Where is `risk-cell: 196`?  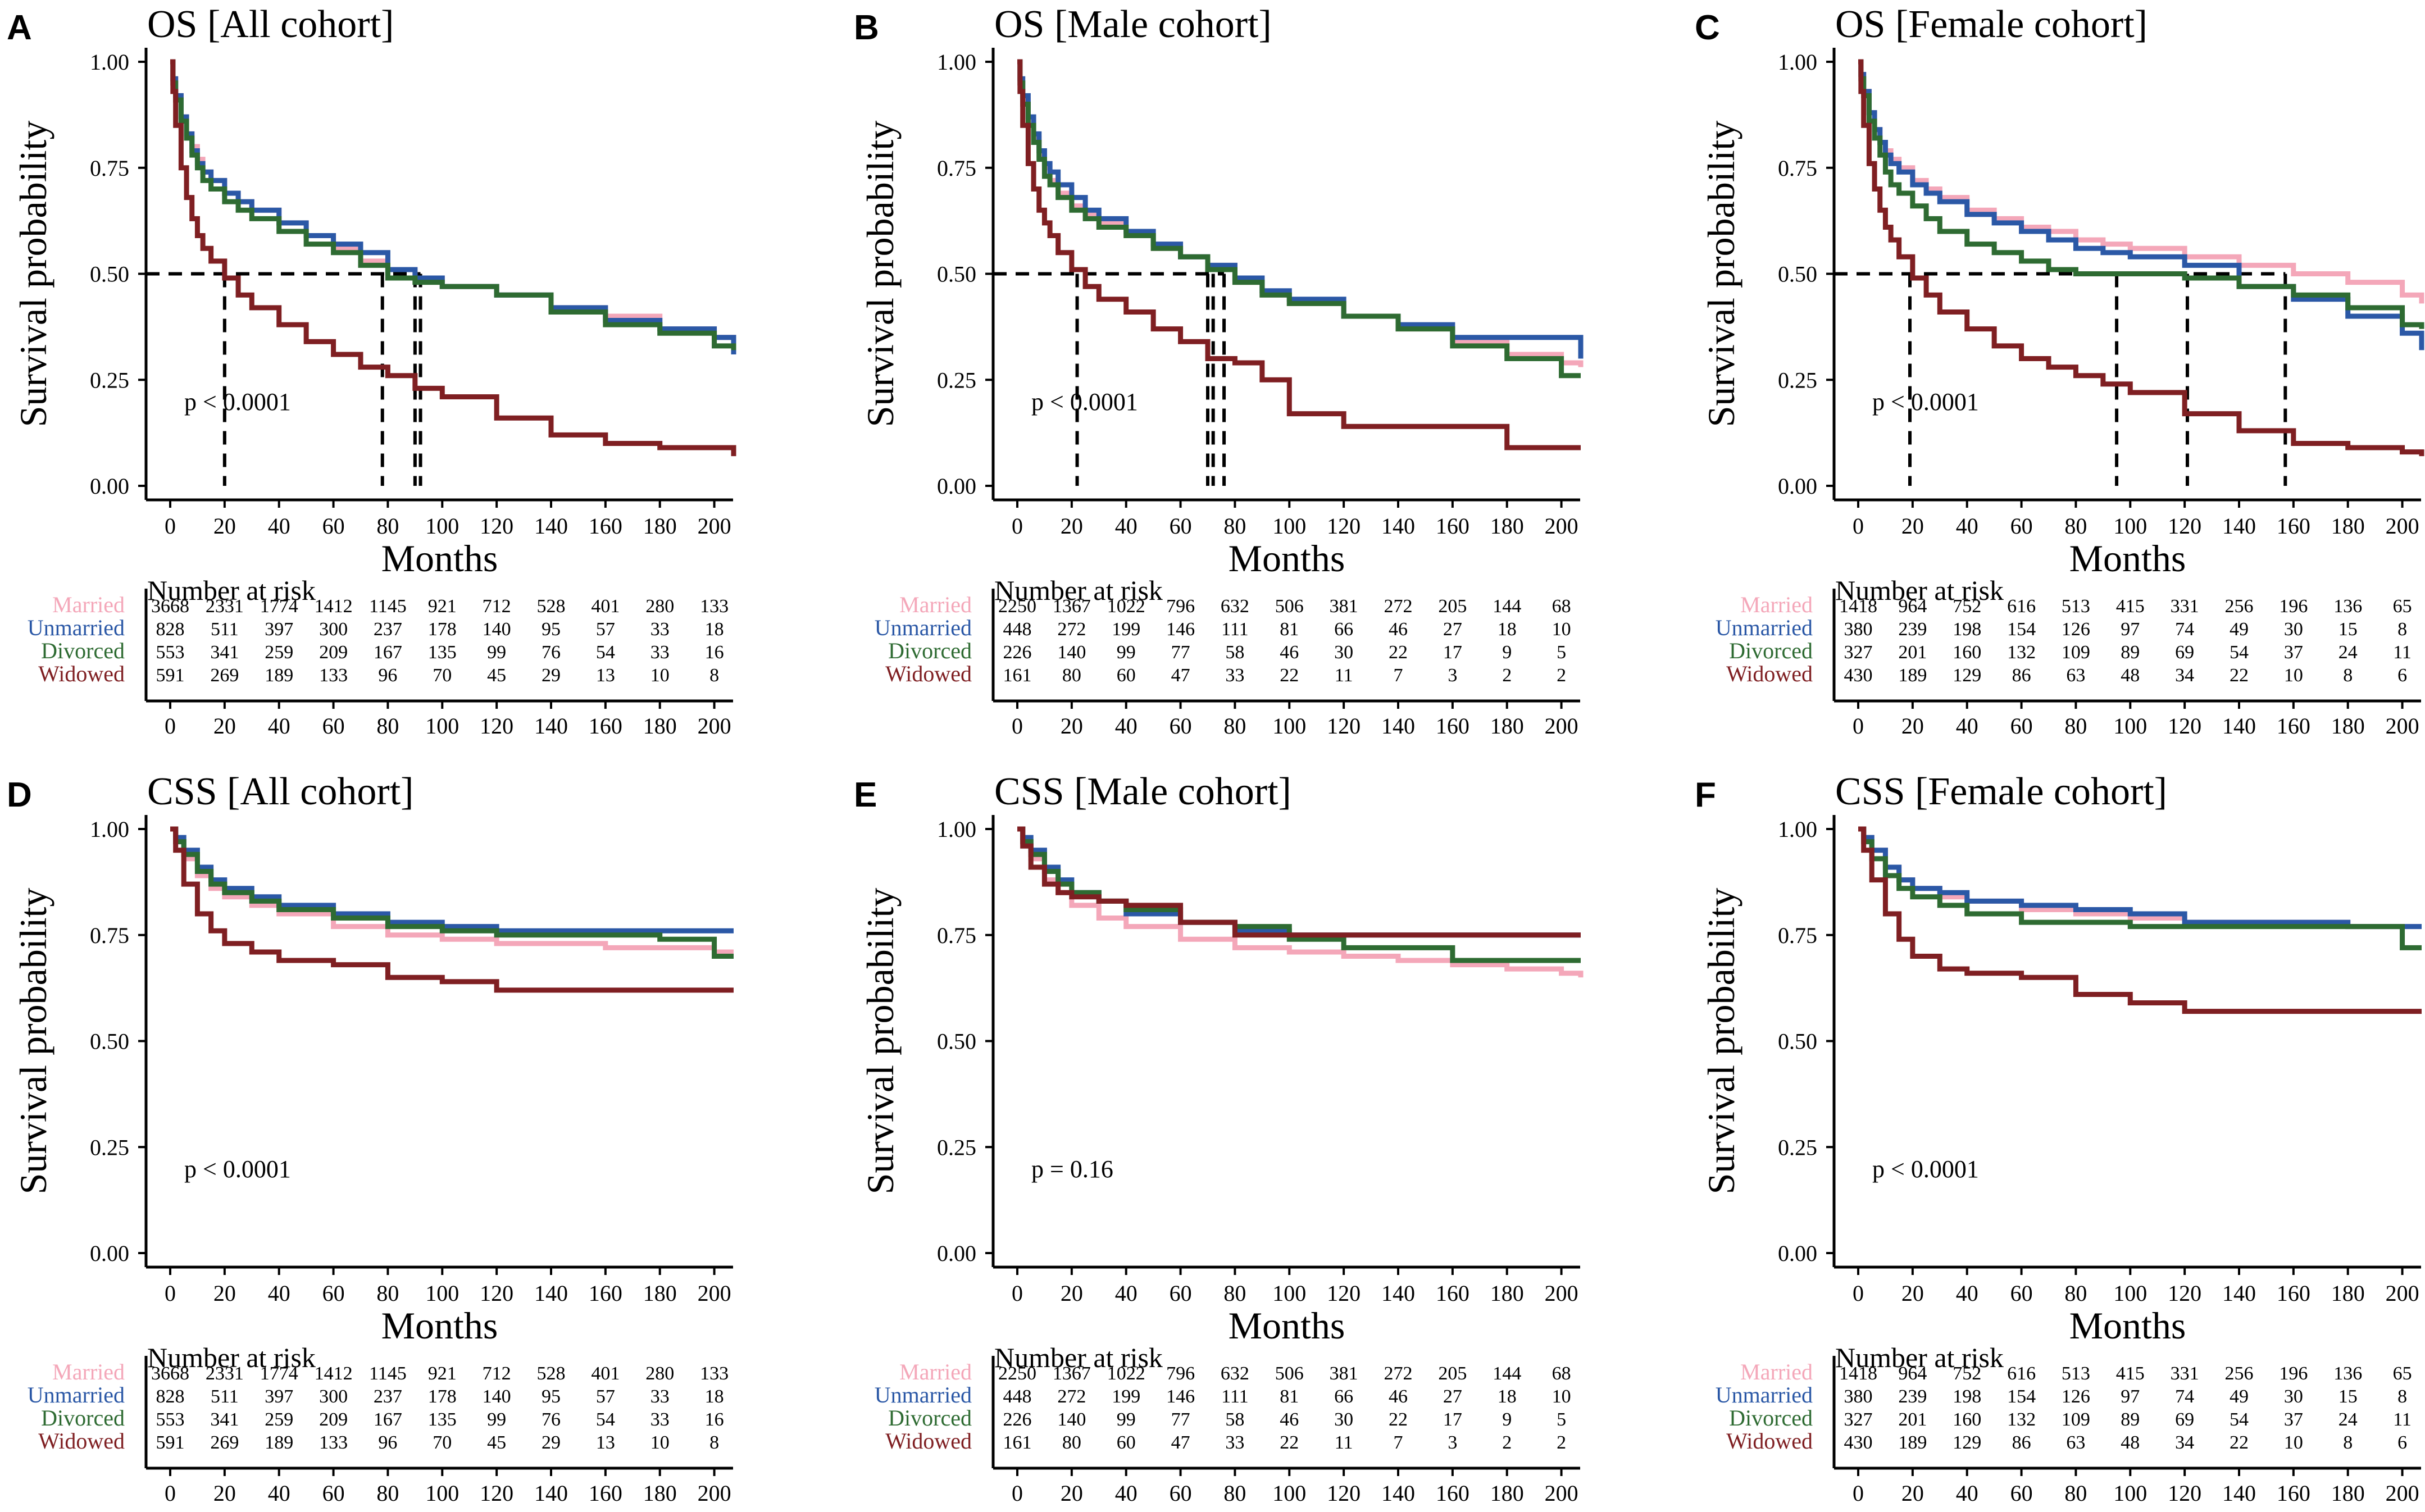
risk-cell: 196 is located at coordinates (2294, 606).